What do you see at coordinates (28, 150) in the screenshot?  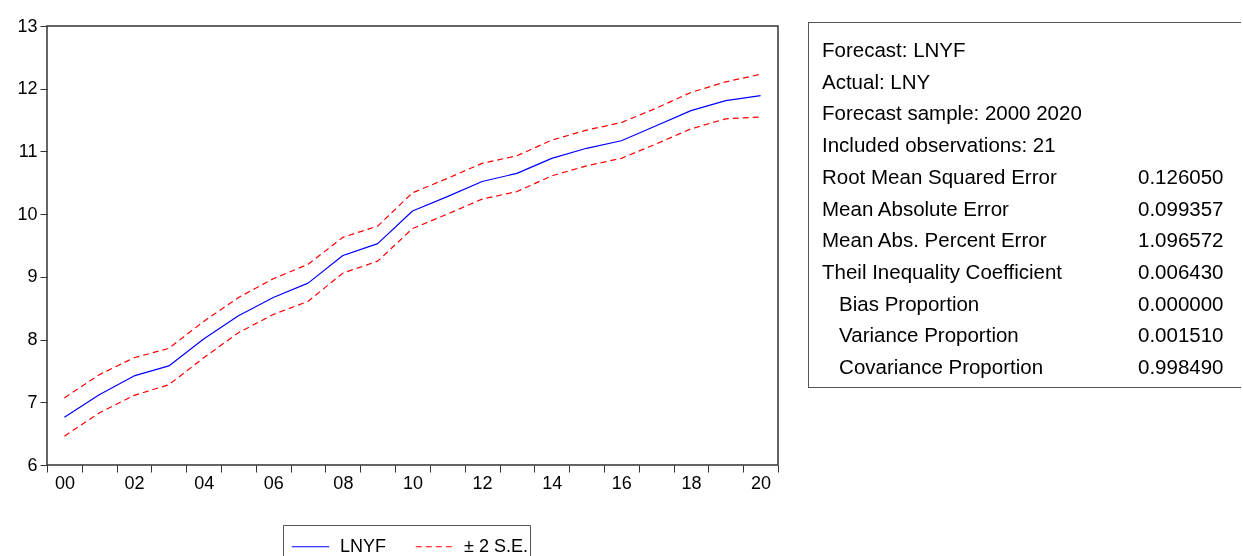 I see `y-tick-label: 11` at bounding box center [28, 150].